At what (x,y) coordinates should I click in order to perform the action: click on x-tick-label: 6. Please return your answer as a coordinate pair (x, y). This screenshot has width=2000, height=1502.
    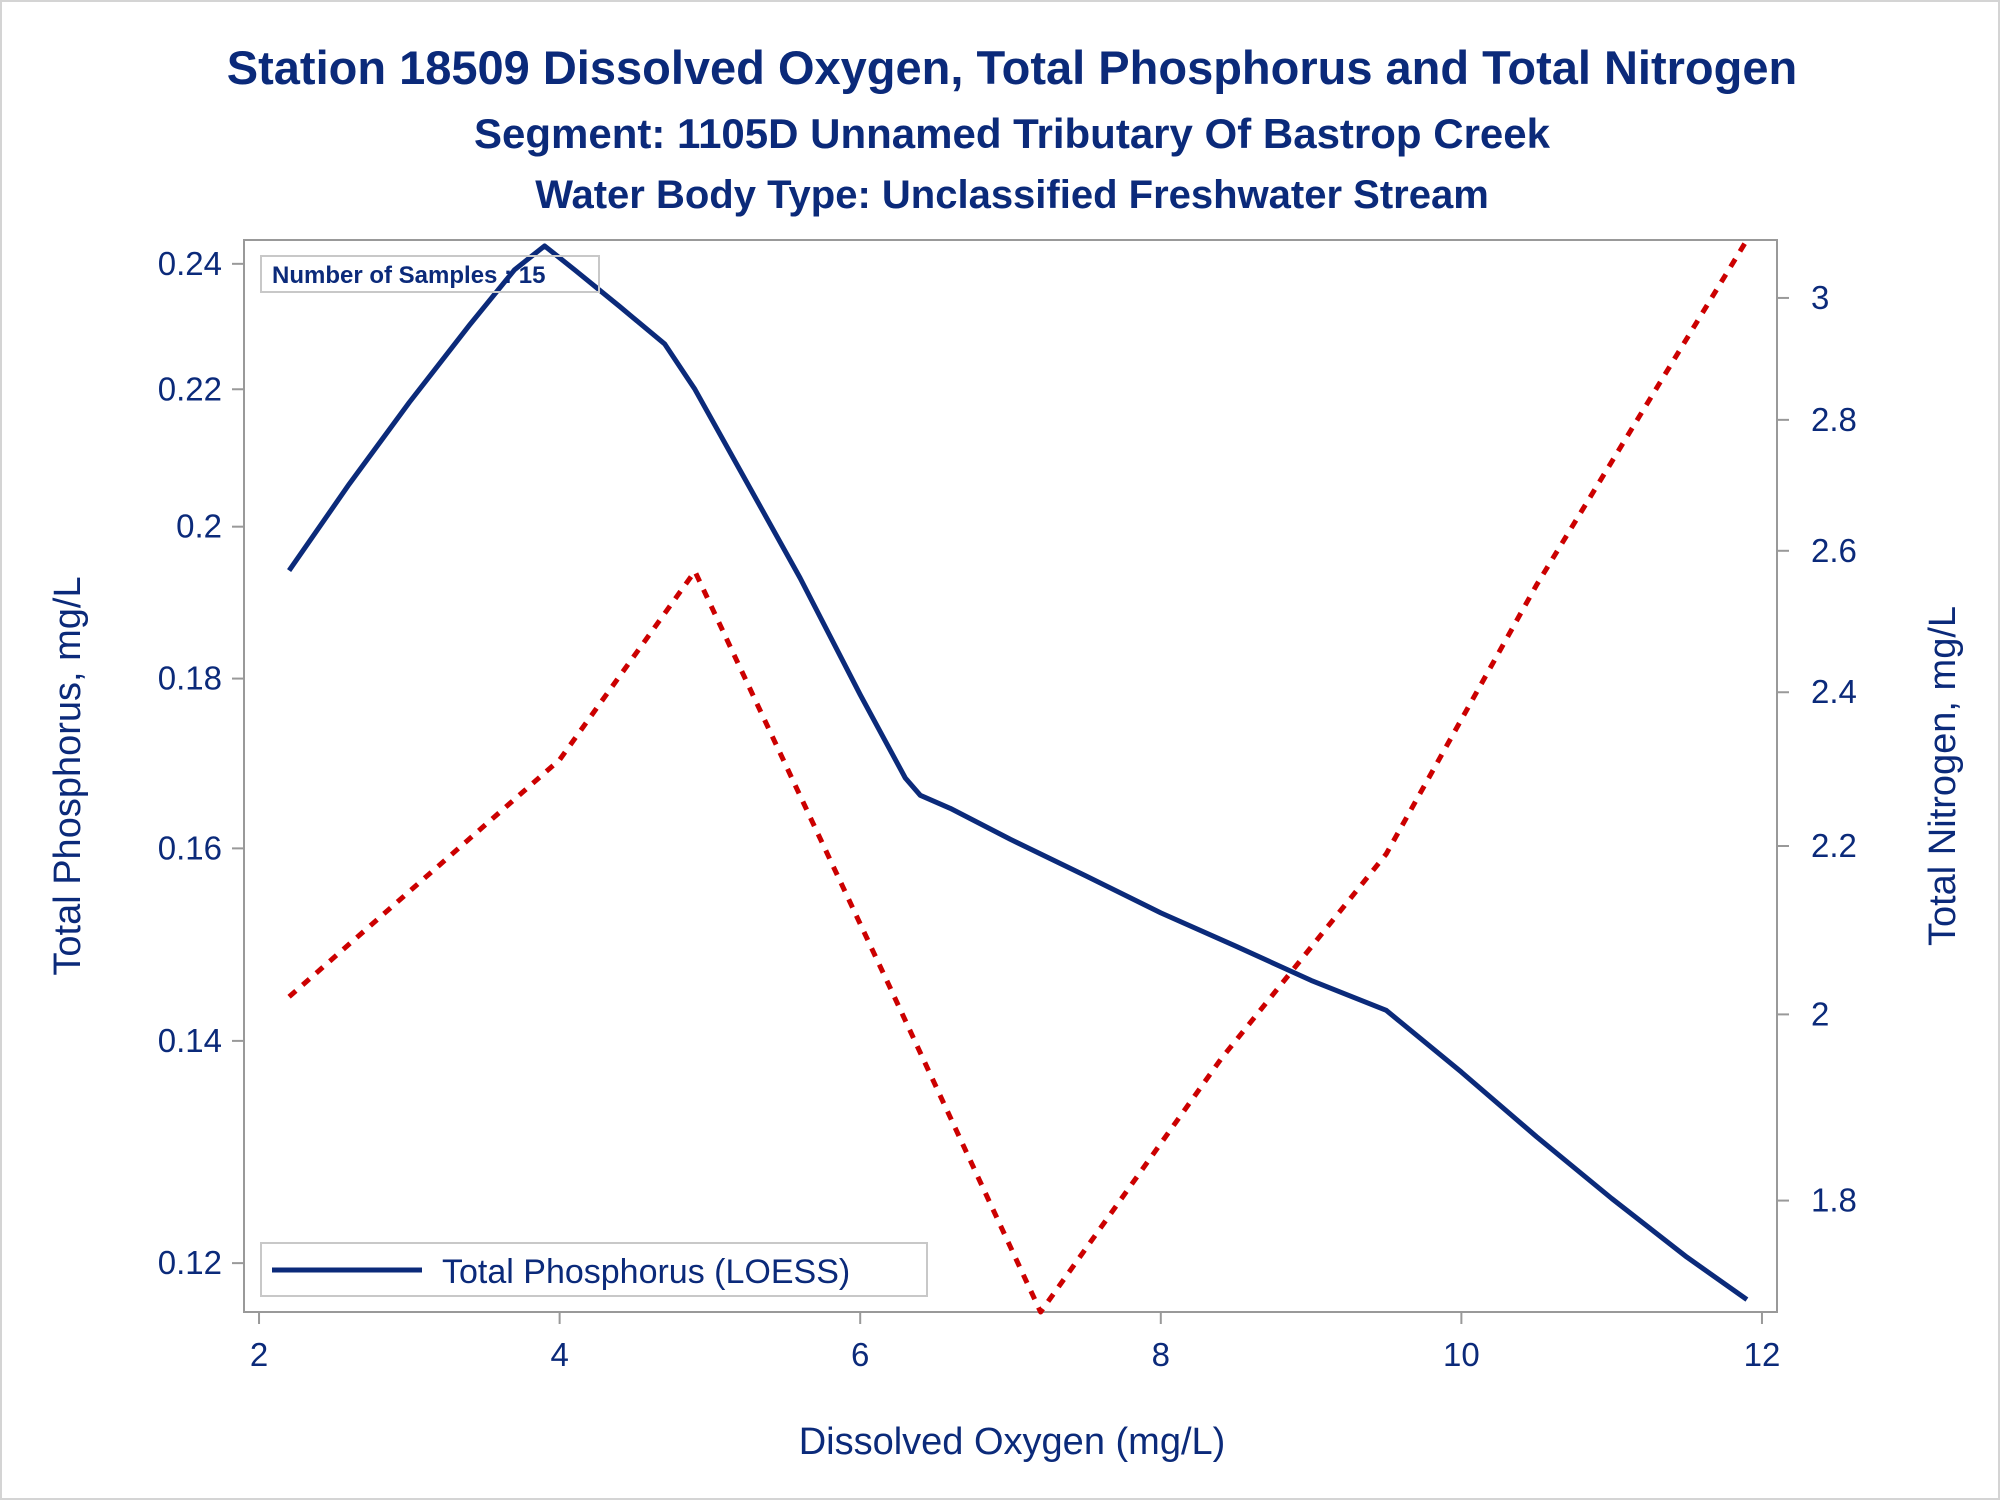
    Looking at the image, I should click on (860, 1354).